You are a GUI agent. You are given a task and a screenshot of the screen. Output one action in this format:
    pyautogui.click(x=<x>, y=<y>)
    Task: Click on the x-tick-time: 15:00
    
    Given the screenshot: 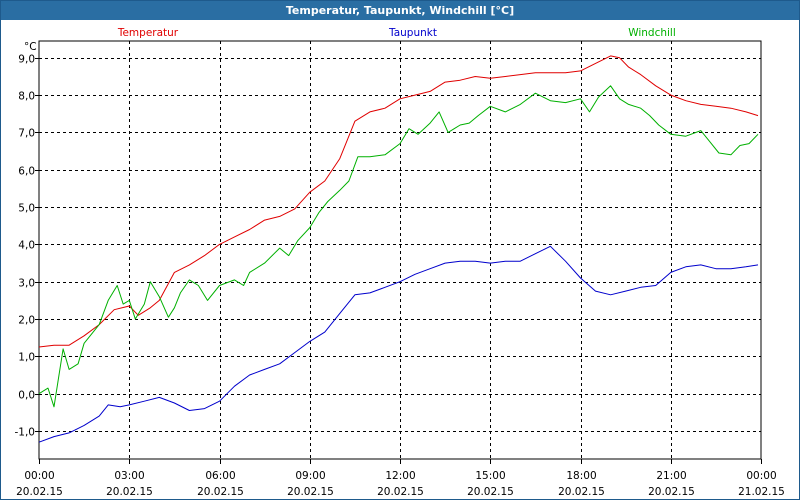 What is the action you would take?
    pyautogui.click(x=490, y=476)
    